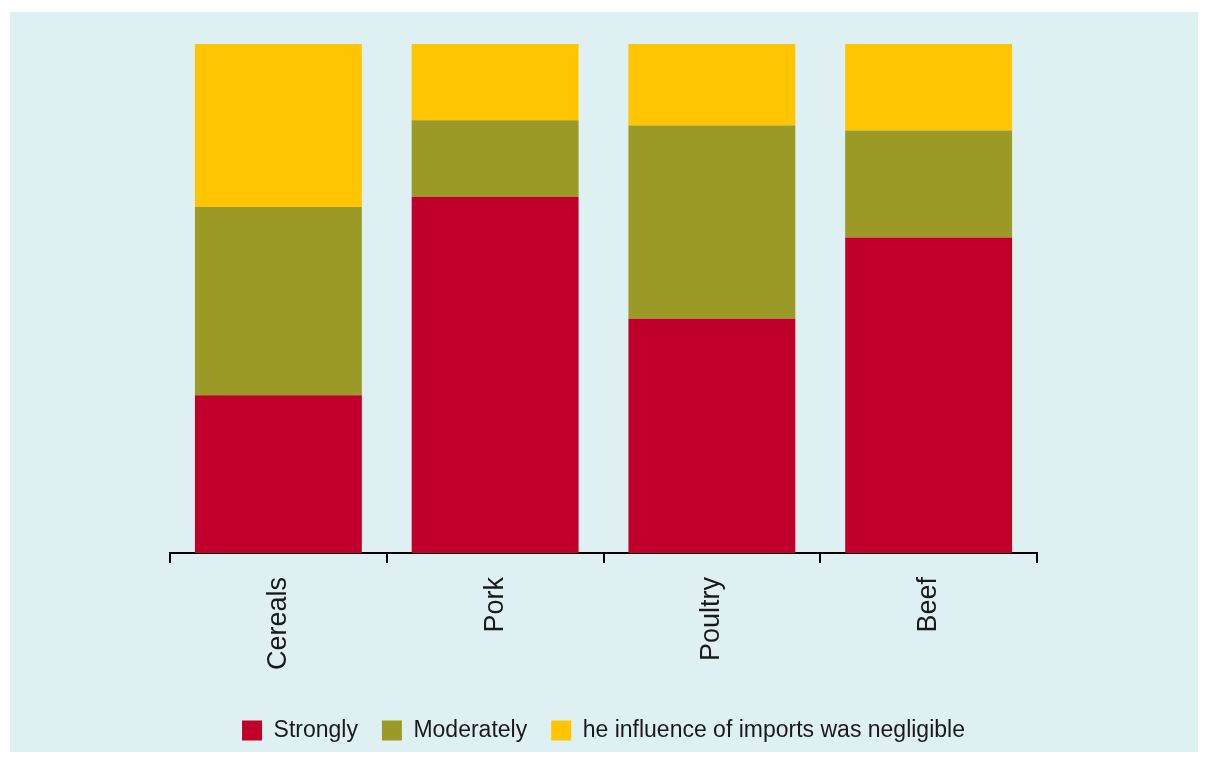 This screenshot has width=1208, height=764. I want to click on x-tick-label: Pork, so click(493, 604).